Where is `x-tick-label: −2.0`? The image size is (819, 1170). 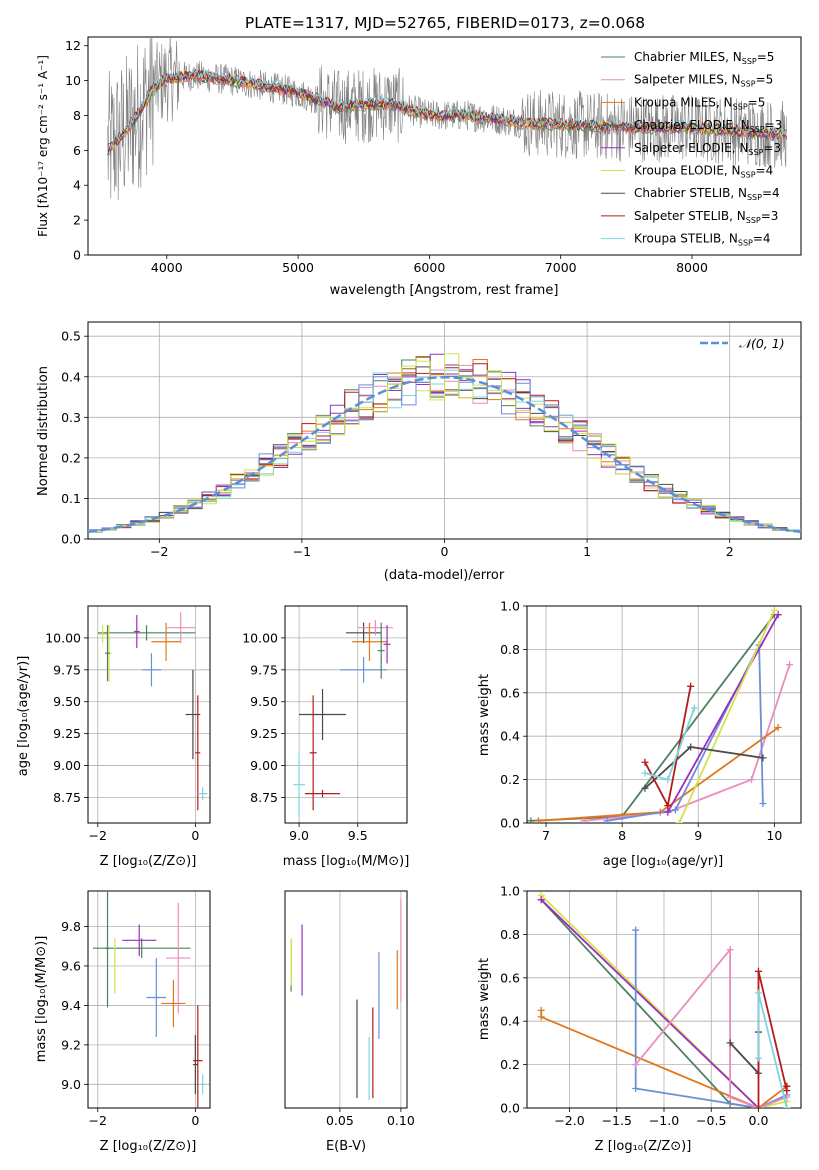
x-tick-label: −2.0 is located at coordinates (569, 1120).